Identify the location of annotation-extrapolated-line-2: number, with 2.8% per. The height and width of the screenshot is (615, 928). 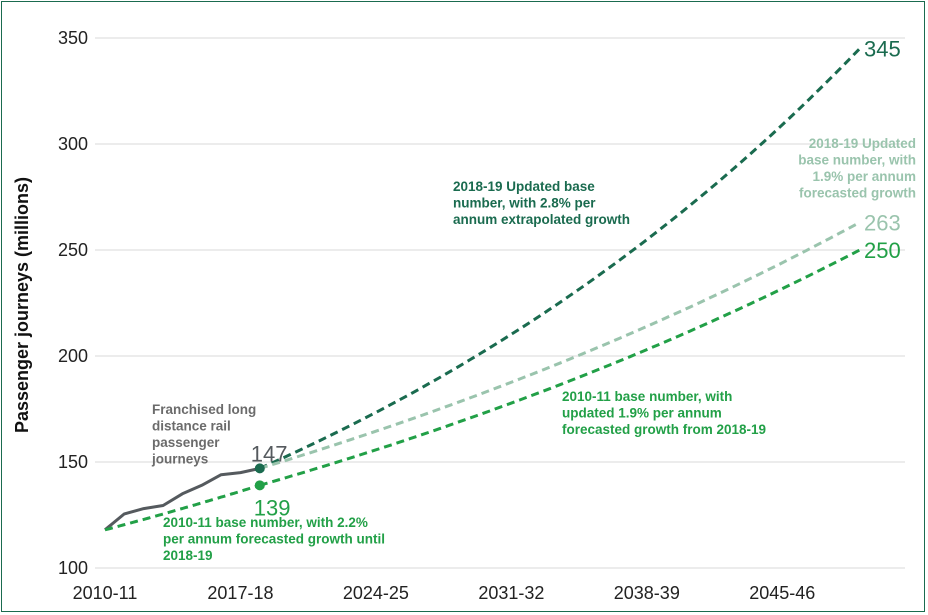
(524, 203).